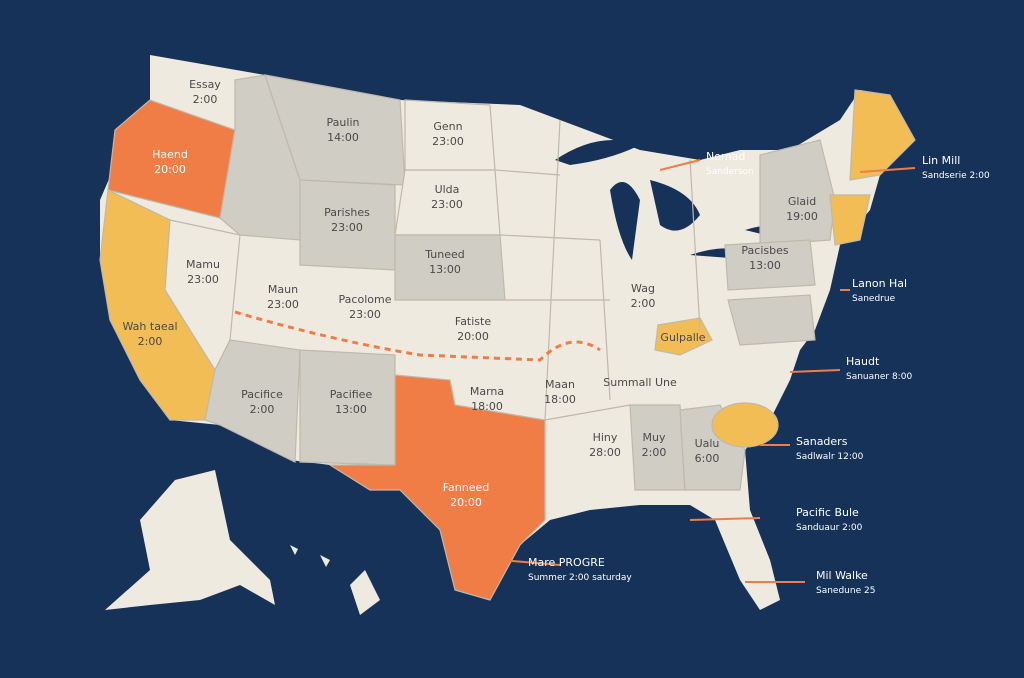 Image resolution: width=1024 pixels, height=678 pixels. Describe the element at coordinates (580, 578) in the screenshot. I see `callout-detail: Summer 2:00 saturday` at that location.